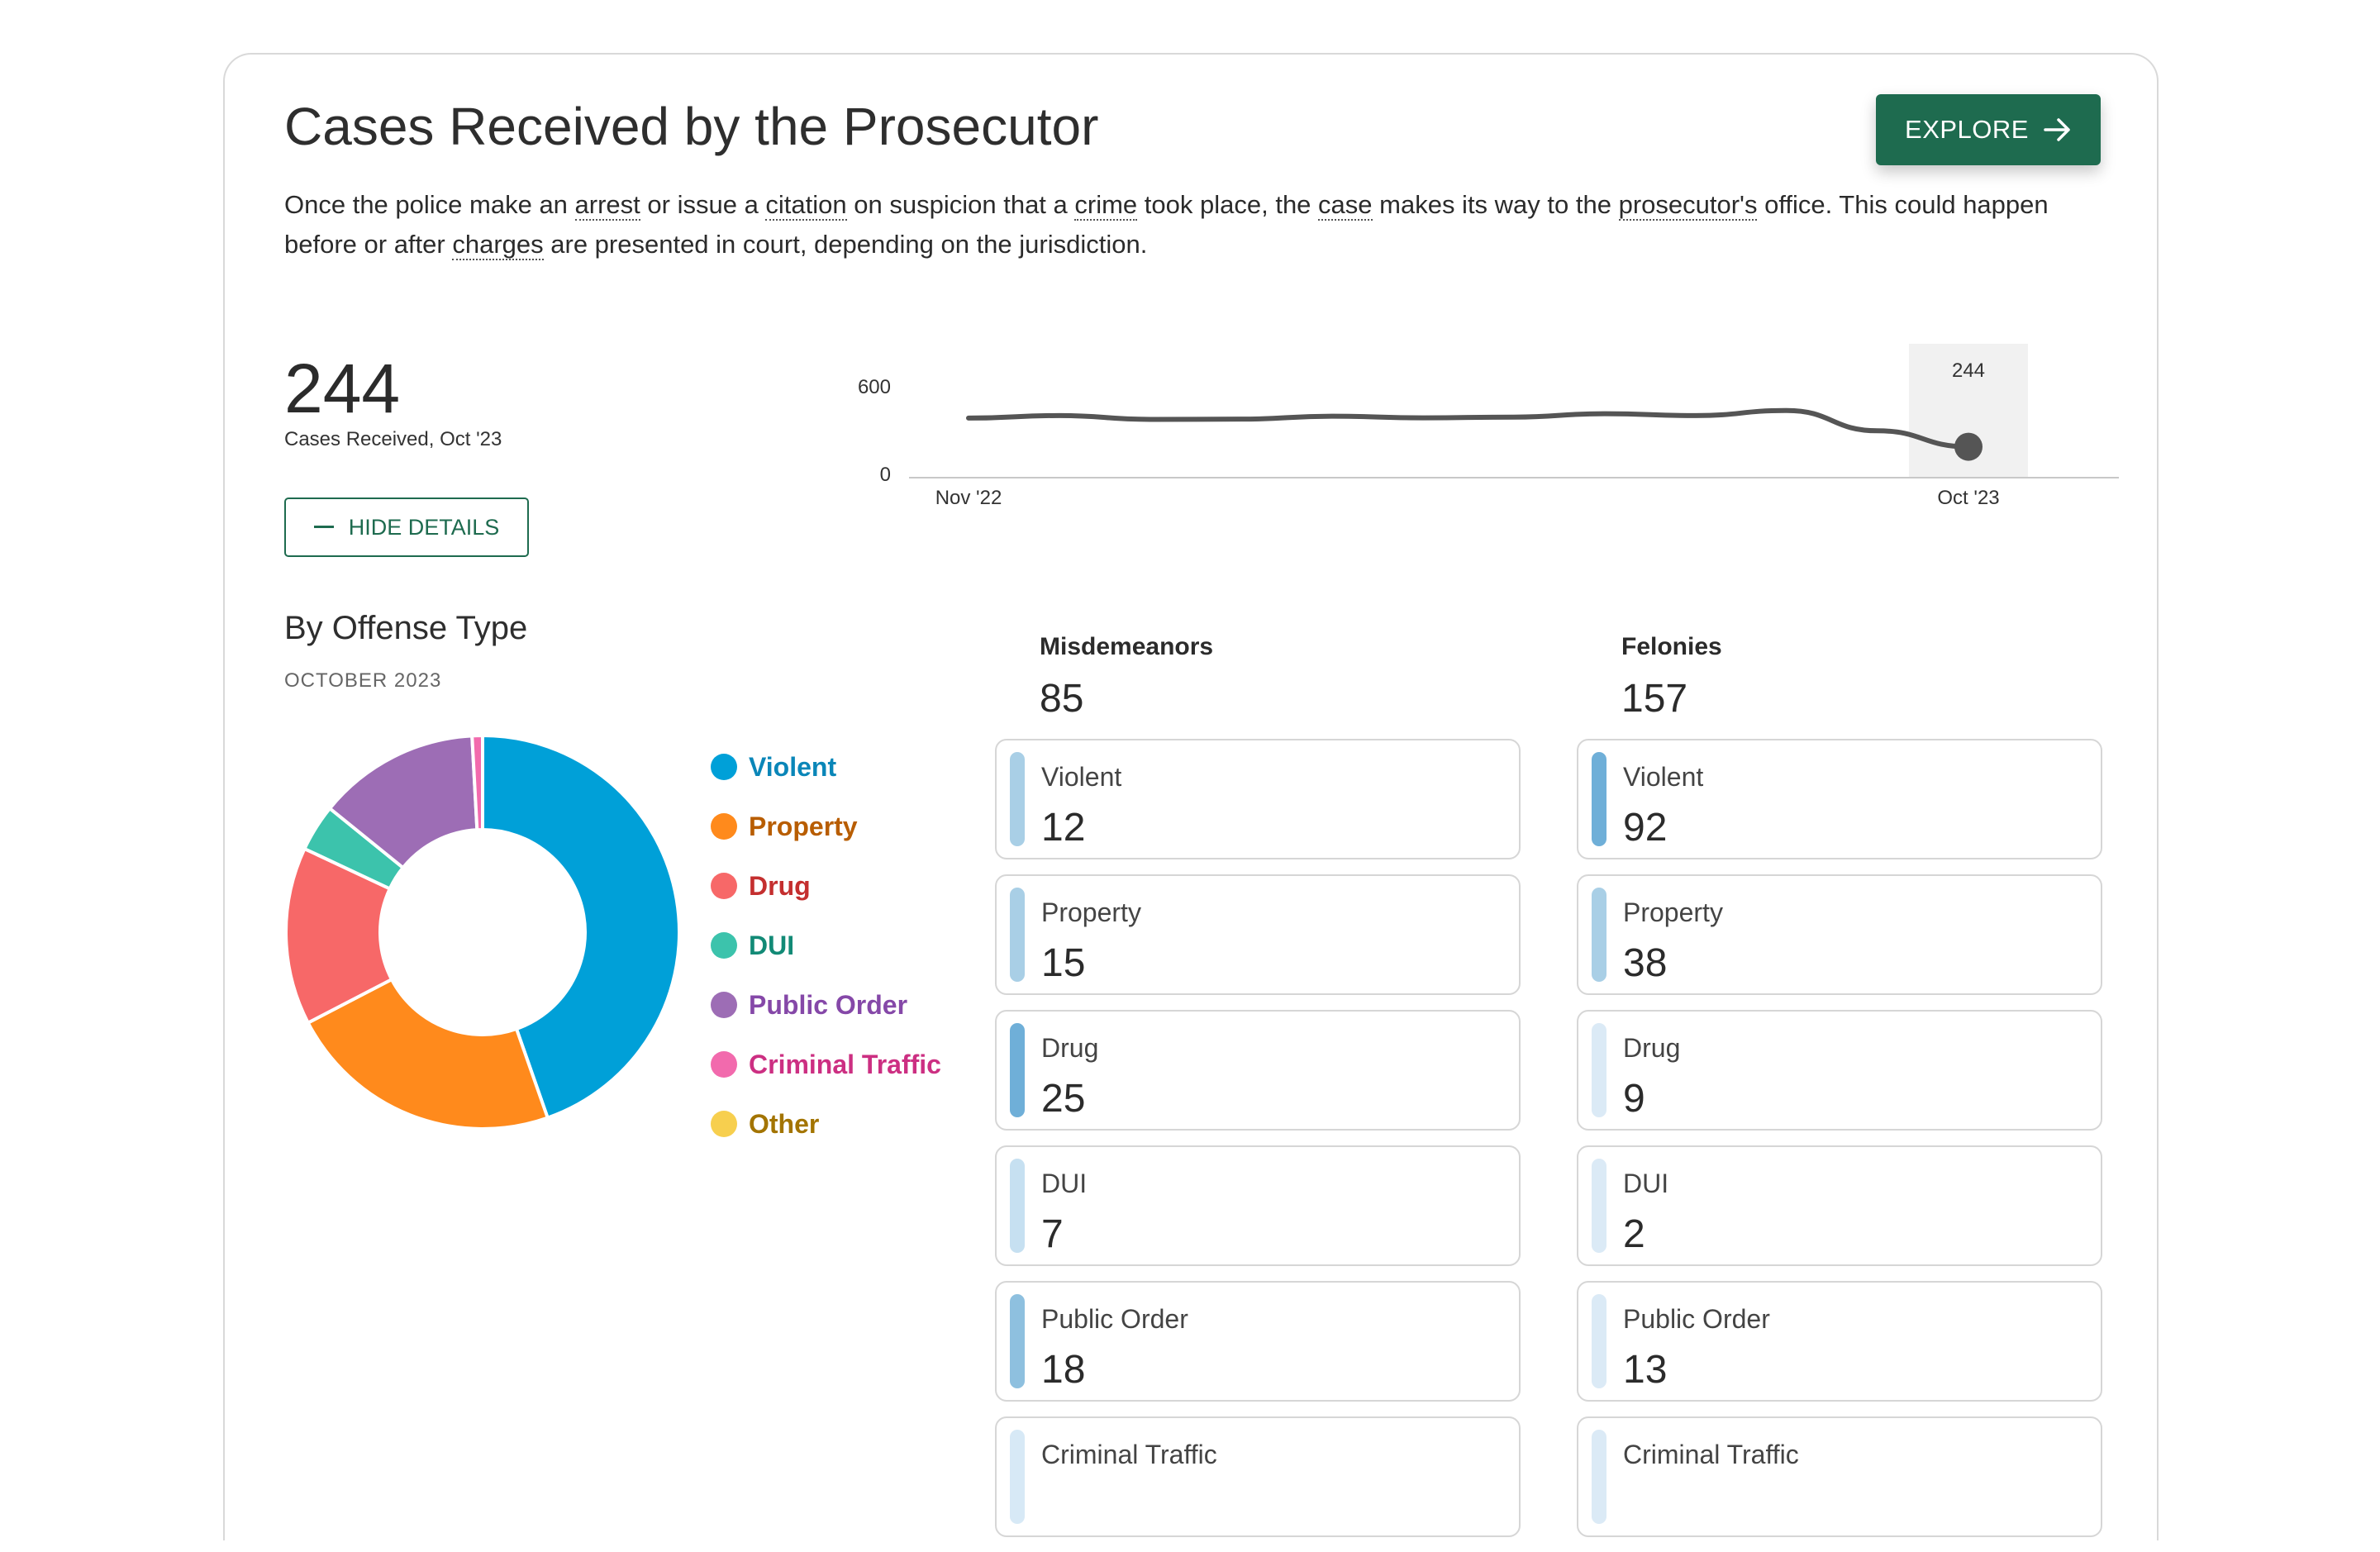 The width and height of the screenshot is (2380, 1552). What do you see at coordinates (1645, 963) in the screenshot?
I see `tile-value: 38` at bounding box center [1645, 963].